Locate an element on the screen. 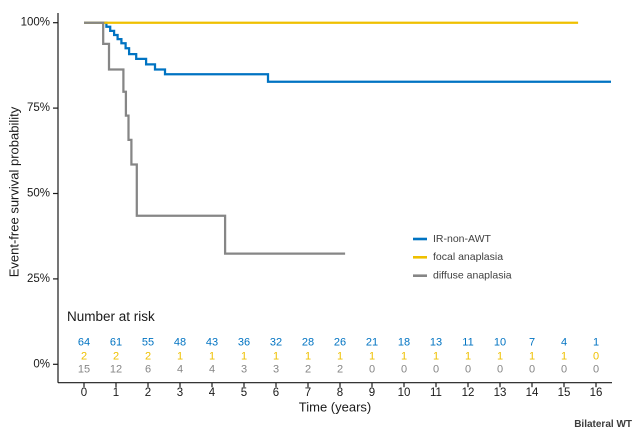 The height and width of the screenshot is (437, 640). risk-value-ir-non-awt-t14: 7 is located at coordinates (532, 343).